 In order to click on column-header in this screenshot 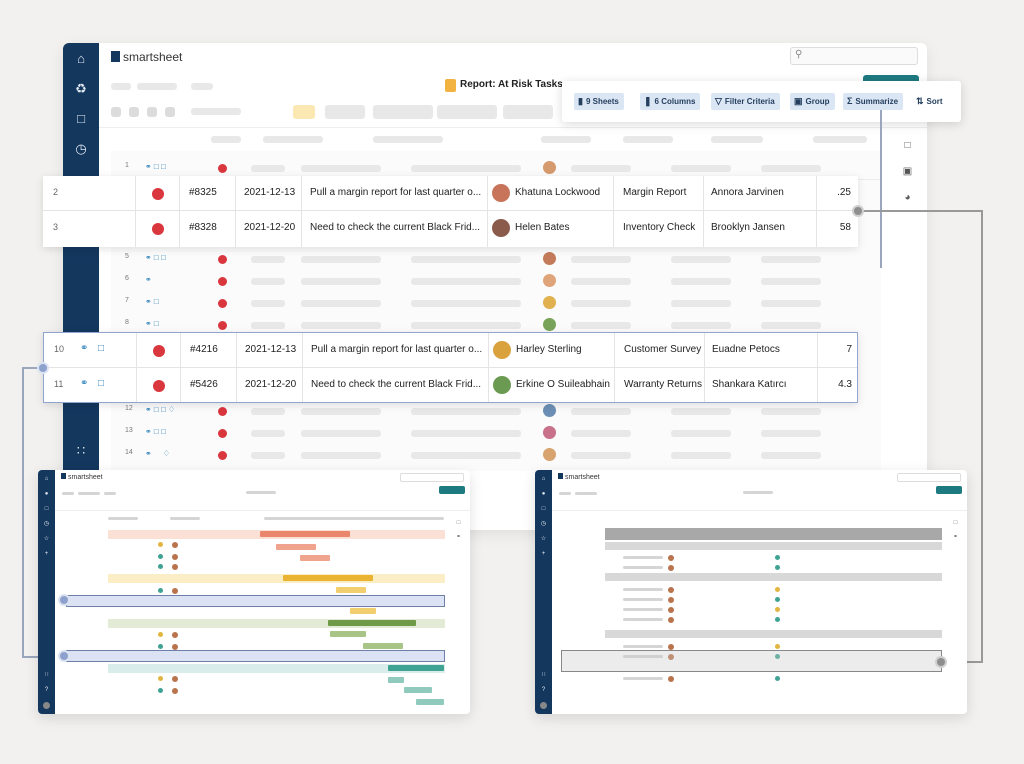, I will do `click(840, 139)`.